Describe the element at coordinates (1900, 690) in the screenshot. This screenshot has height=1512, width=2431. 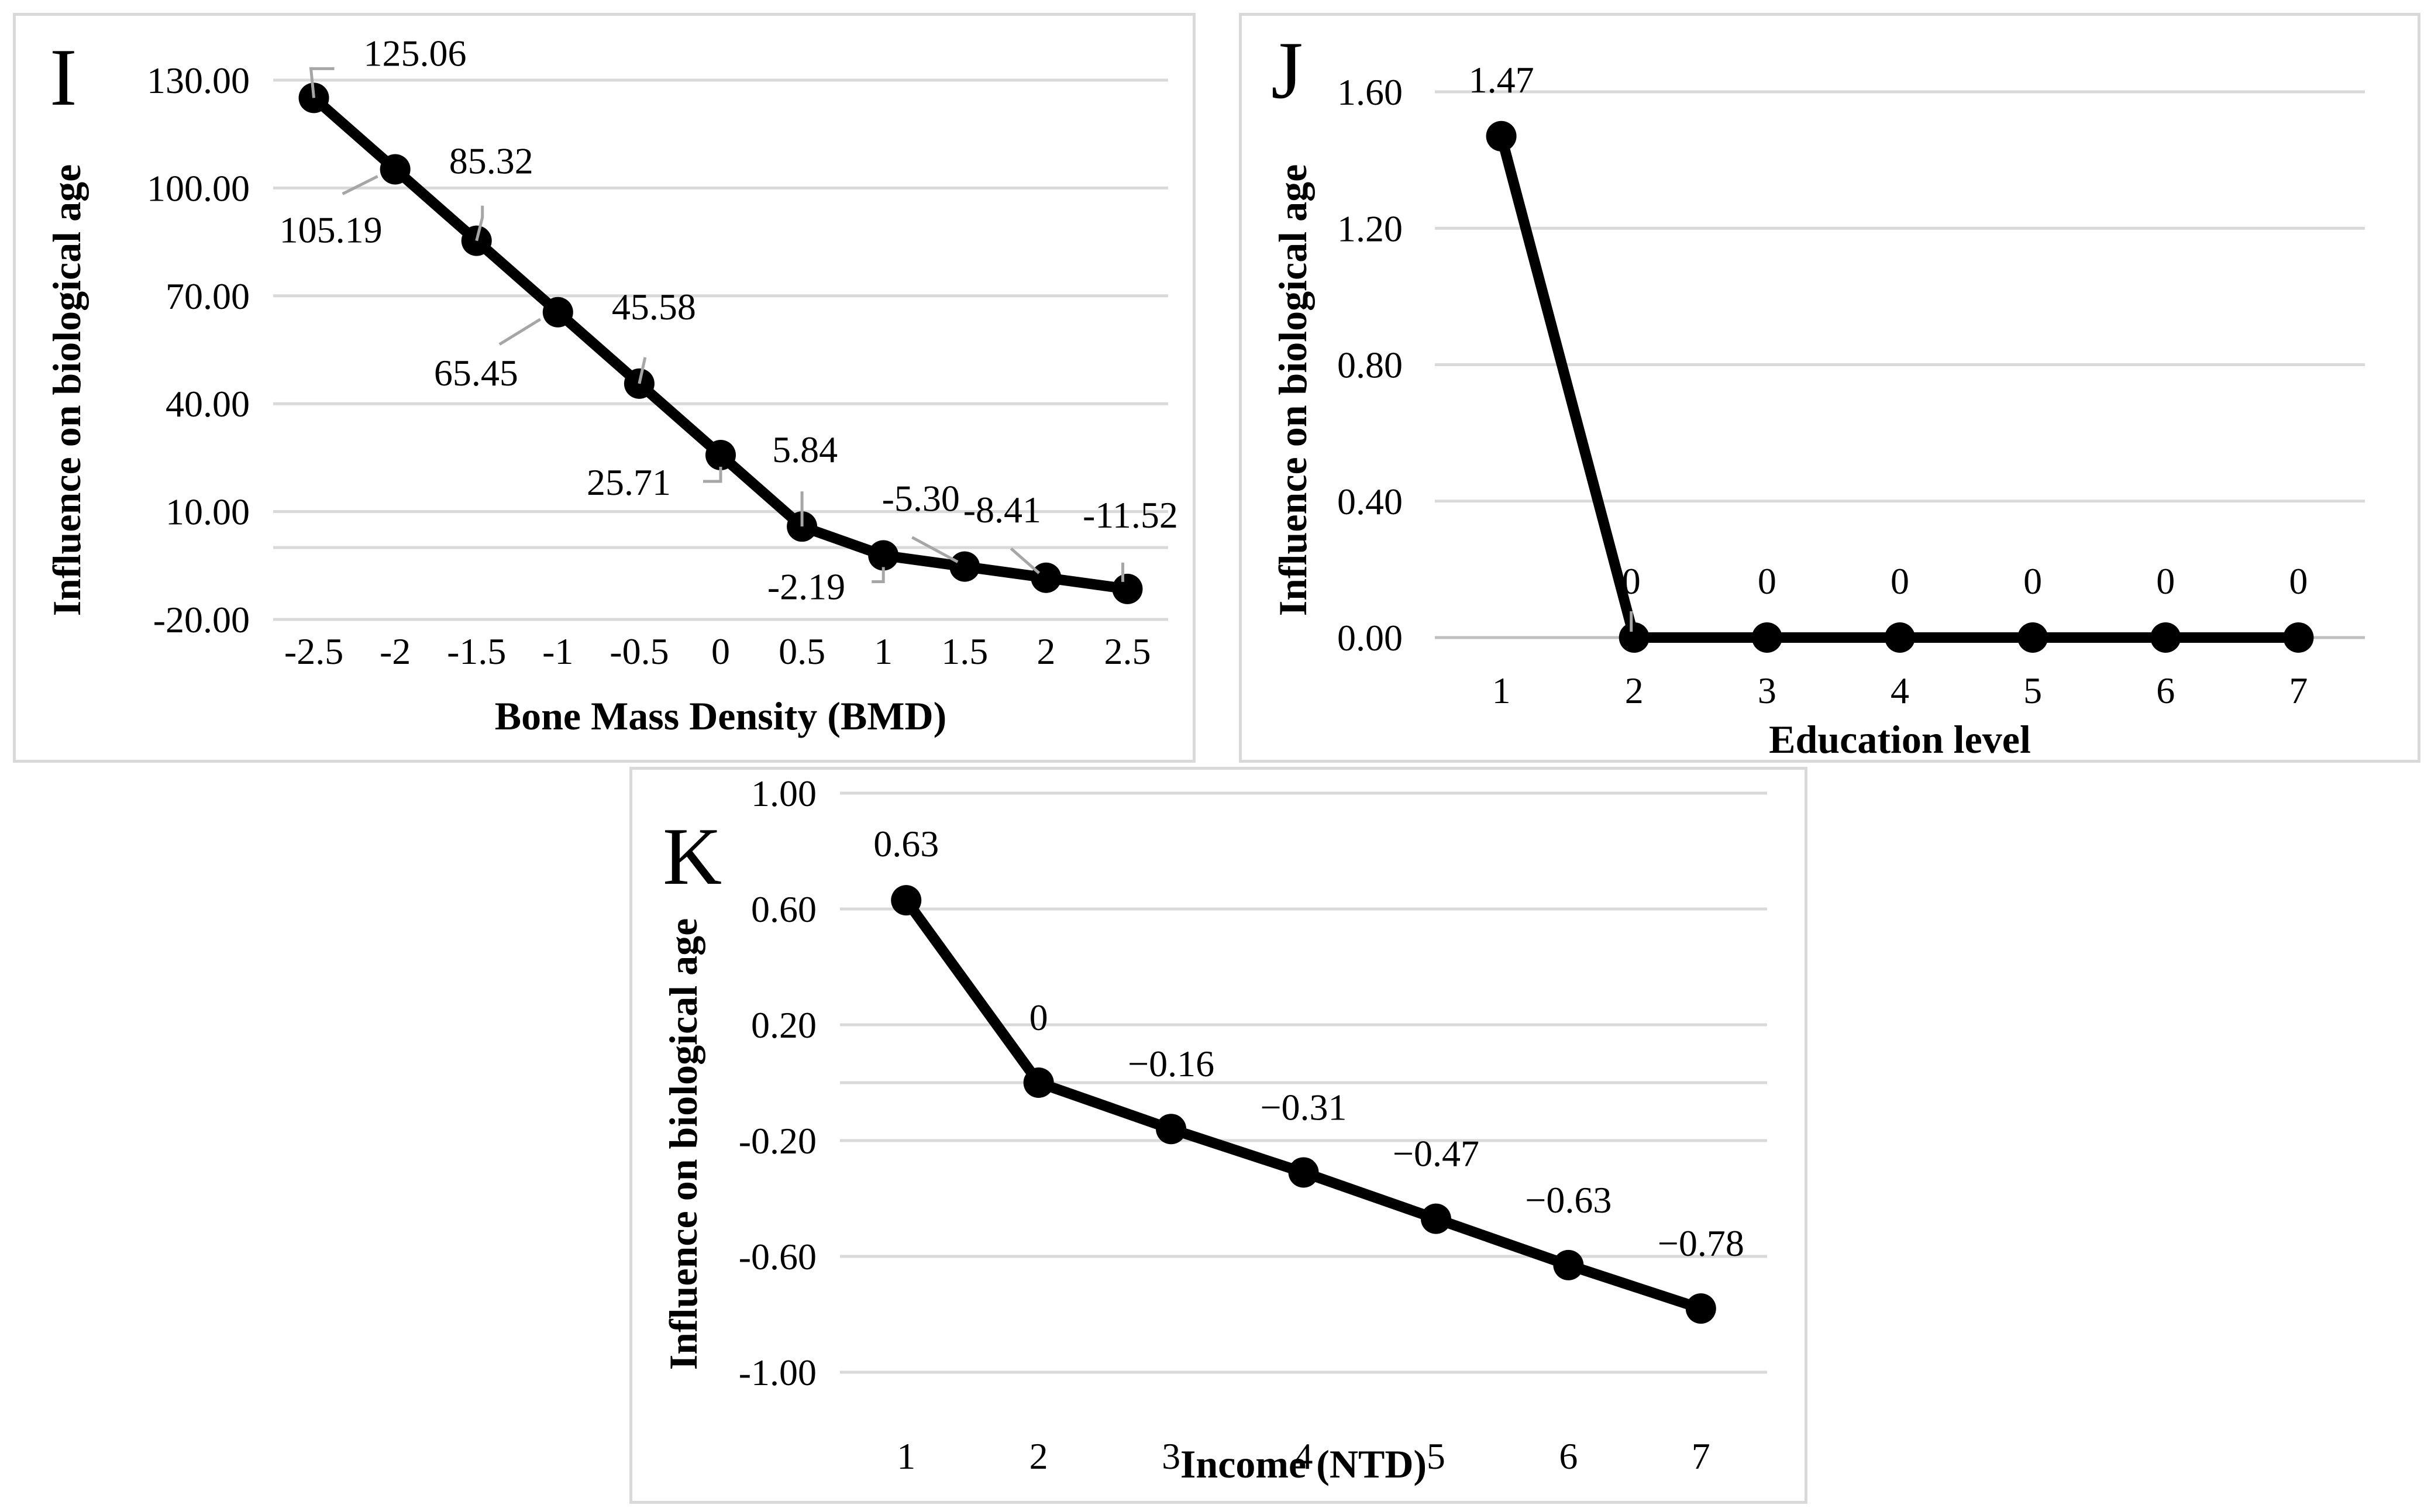
I see `x-tick-label-j: 4` at that location.